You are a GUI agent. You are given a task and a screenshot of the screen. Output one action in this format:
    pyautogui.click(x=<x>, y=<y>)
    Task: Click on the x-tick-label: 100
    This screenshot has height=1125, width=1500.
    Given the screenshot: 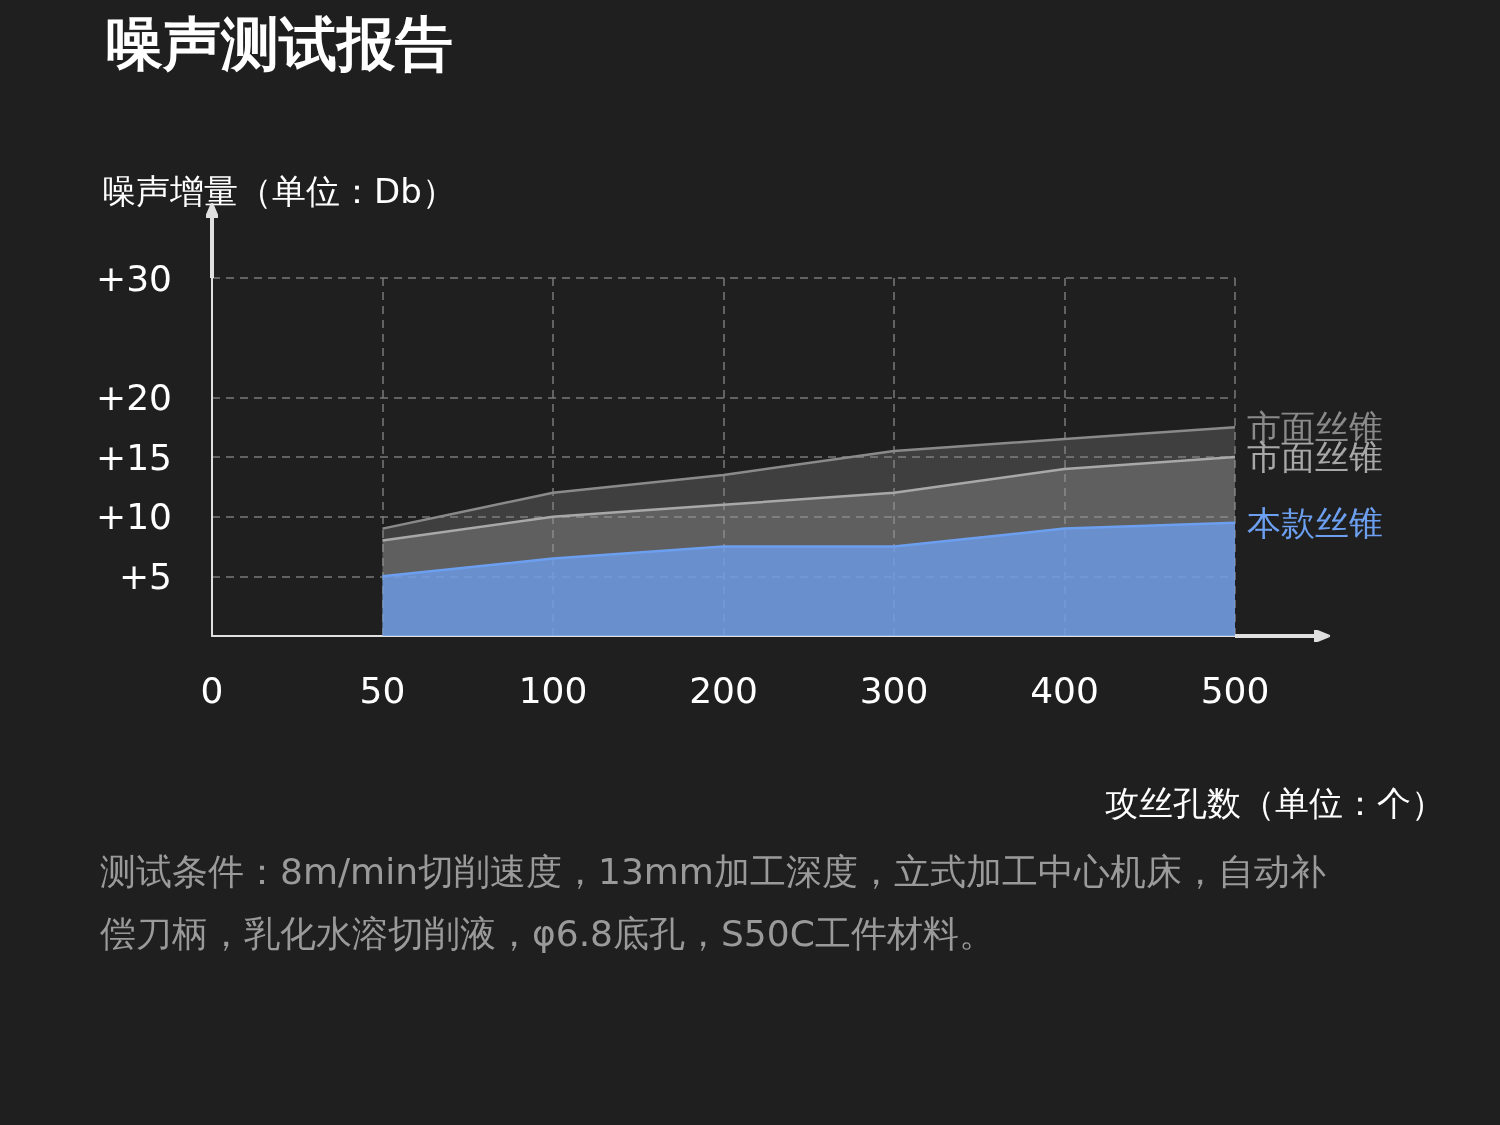 What is the action you would take?
    pyautogui.click(x=553, y=690)
    